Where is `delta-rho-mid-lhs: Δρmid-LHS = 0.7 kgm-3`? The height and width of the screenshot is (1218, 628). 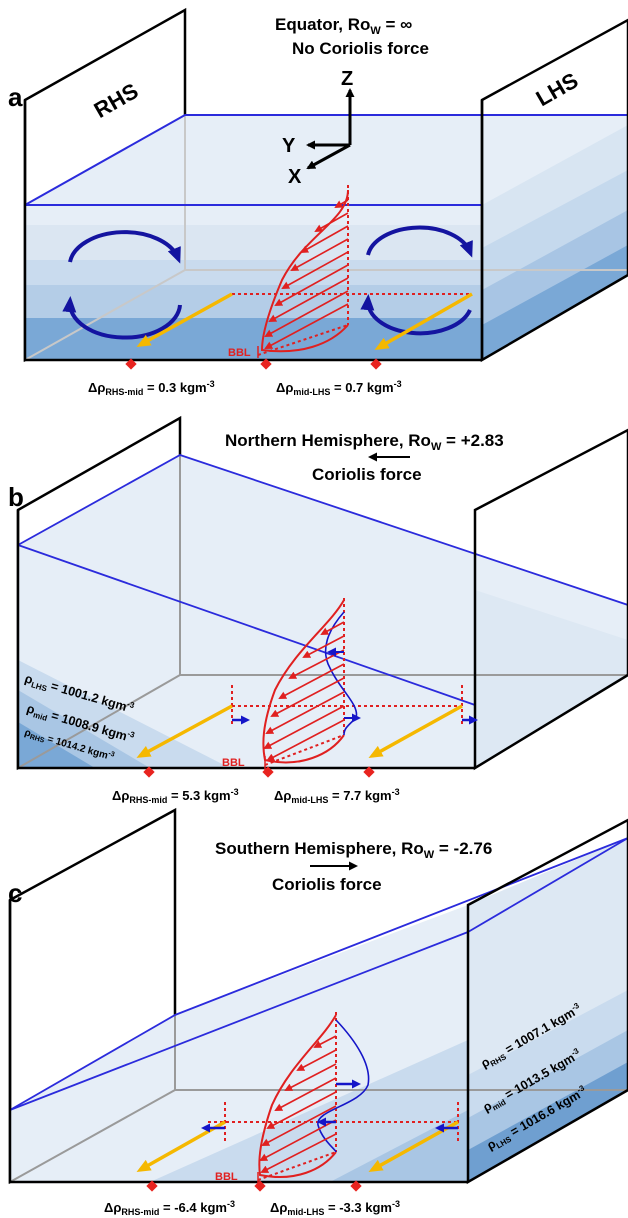 delta-rho-mid-lhs: Δρmid-LHS = 0.7 kgm-3 is located at coordinates (339, 388).